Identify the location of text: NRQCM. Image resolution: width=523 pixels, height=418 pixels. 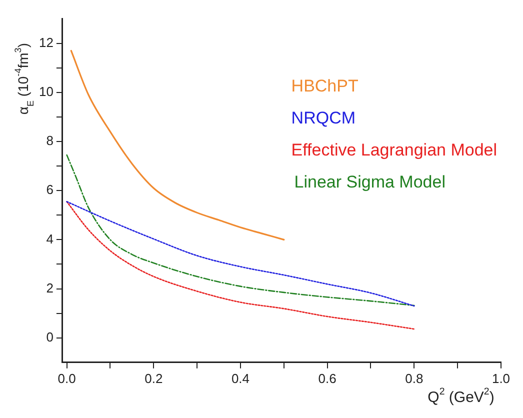
(323, 118).